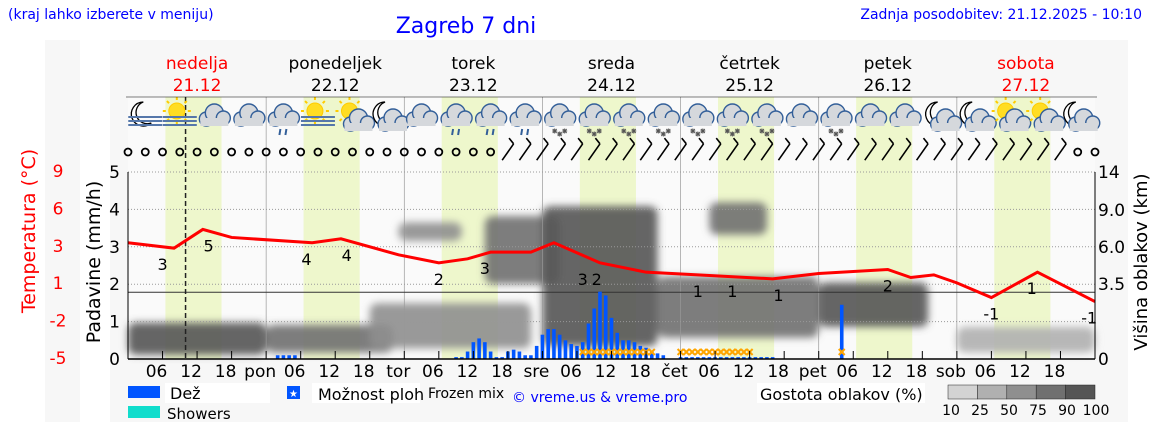 The width and height of the screenshot is (1152, 443). I want to click on day-name: petek, so click(888, 64).